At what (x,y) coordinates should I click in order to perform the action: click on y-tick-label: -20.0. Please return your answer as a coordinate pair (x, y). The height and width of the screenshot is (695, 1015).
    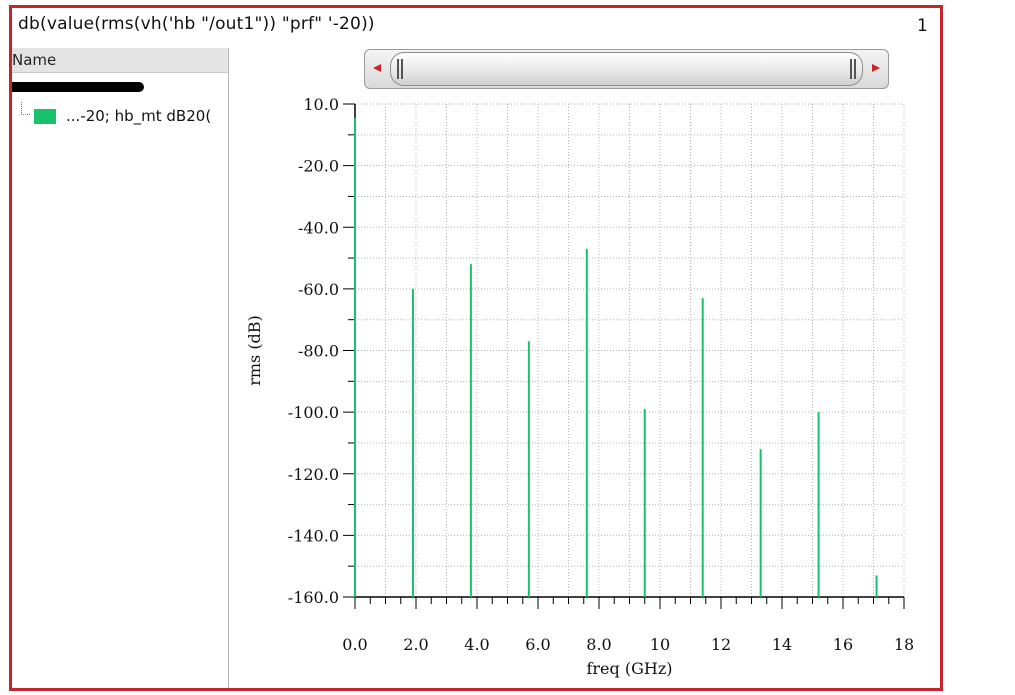
    Looking at the image, I should click on (318, 166).